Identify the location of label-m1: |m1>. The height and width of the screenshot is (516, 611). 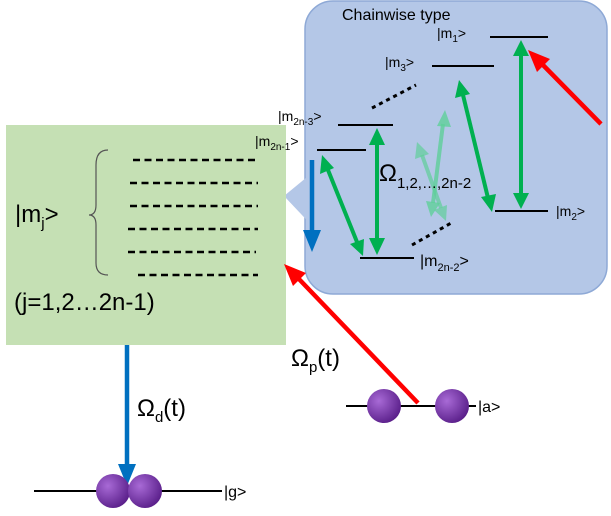
(451, 35).